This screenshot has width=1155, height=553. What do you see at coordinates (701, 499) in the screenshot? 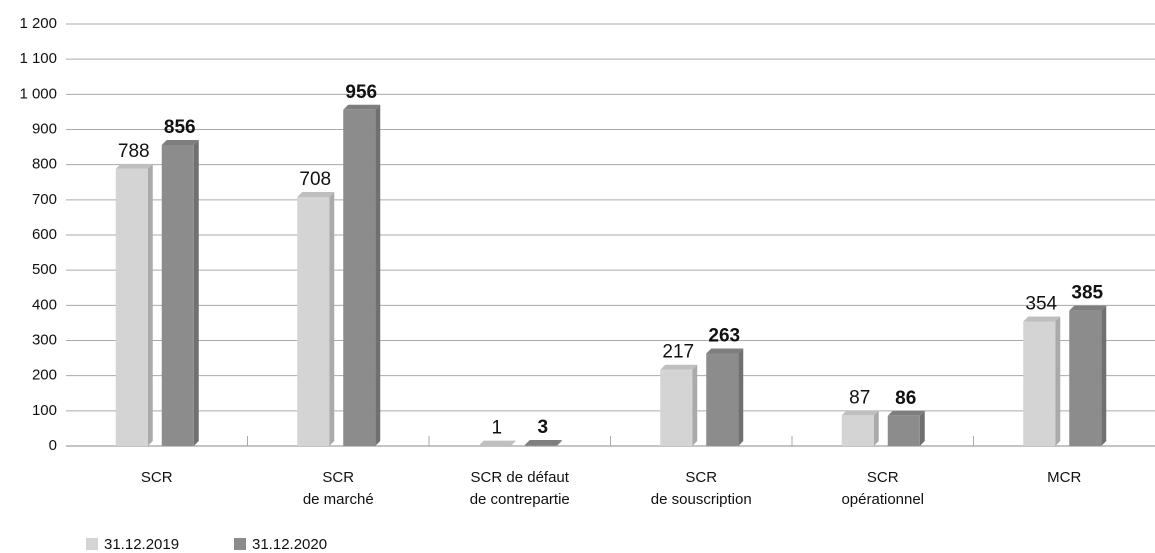
I see `x-tick-label: de souscription` at bounding box center [701, 499].